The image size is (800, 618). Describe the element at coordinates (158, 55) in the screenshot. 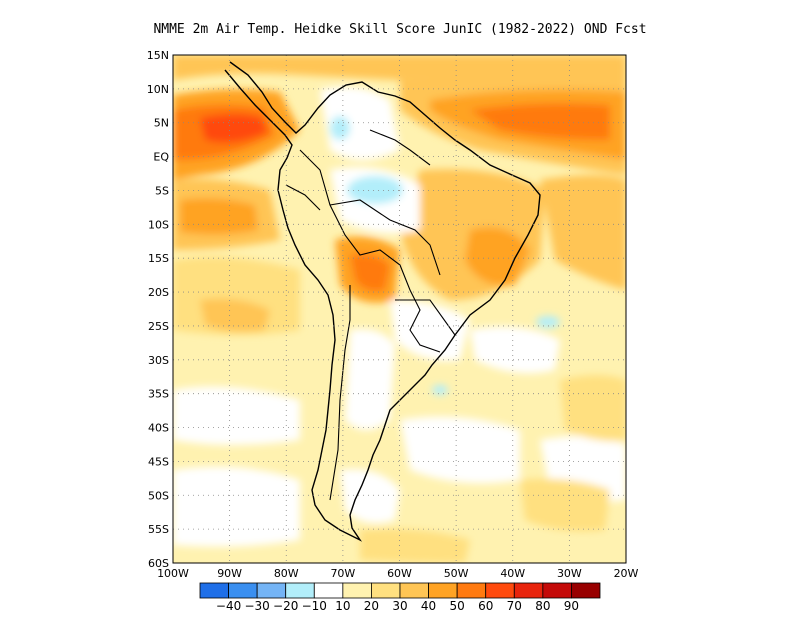

I see `latitude-tick-label: 15N` at that location.